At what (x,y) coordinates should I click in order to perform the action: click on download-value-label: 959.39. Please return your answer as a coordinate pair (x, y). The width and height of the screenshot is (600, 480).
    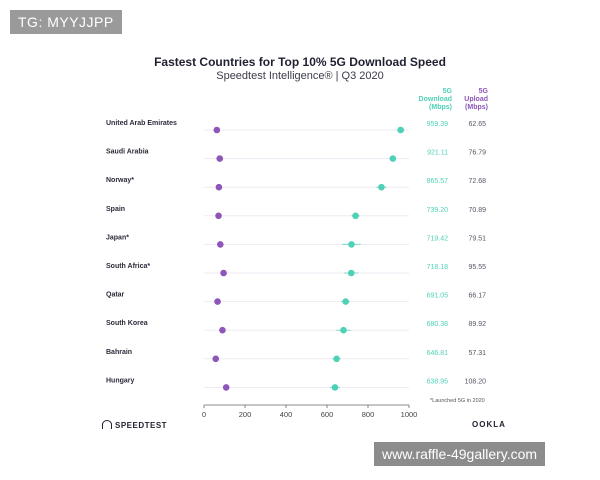
    Looking at the image, I should click on (438, 124).